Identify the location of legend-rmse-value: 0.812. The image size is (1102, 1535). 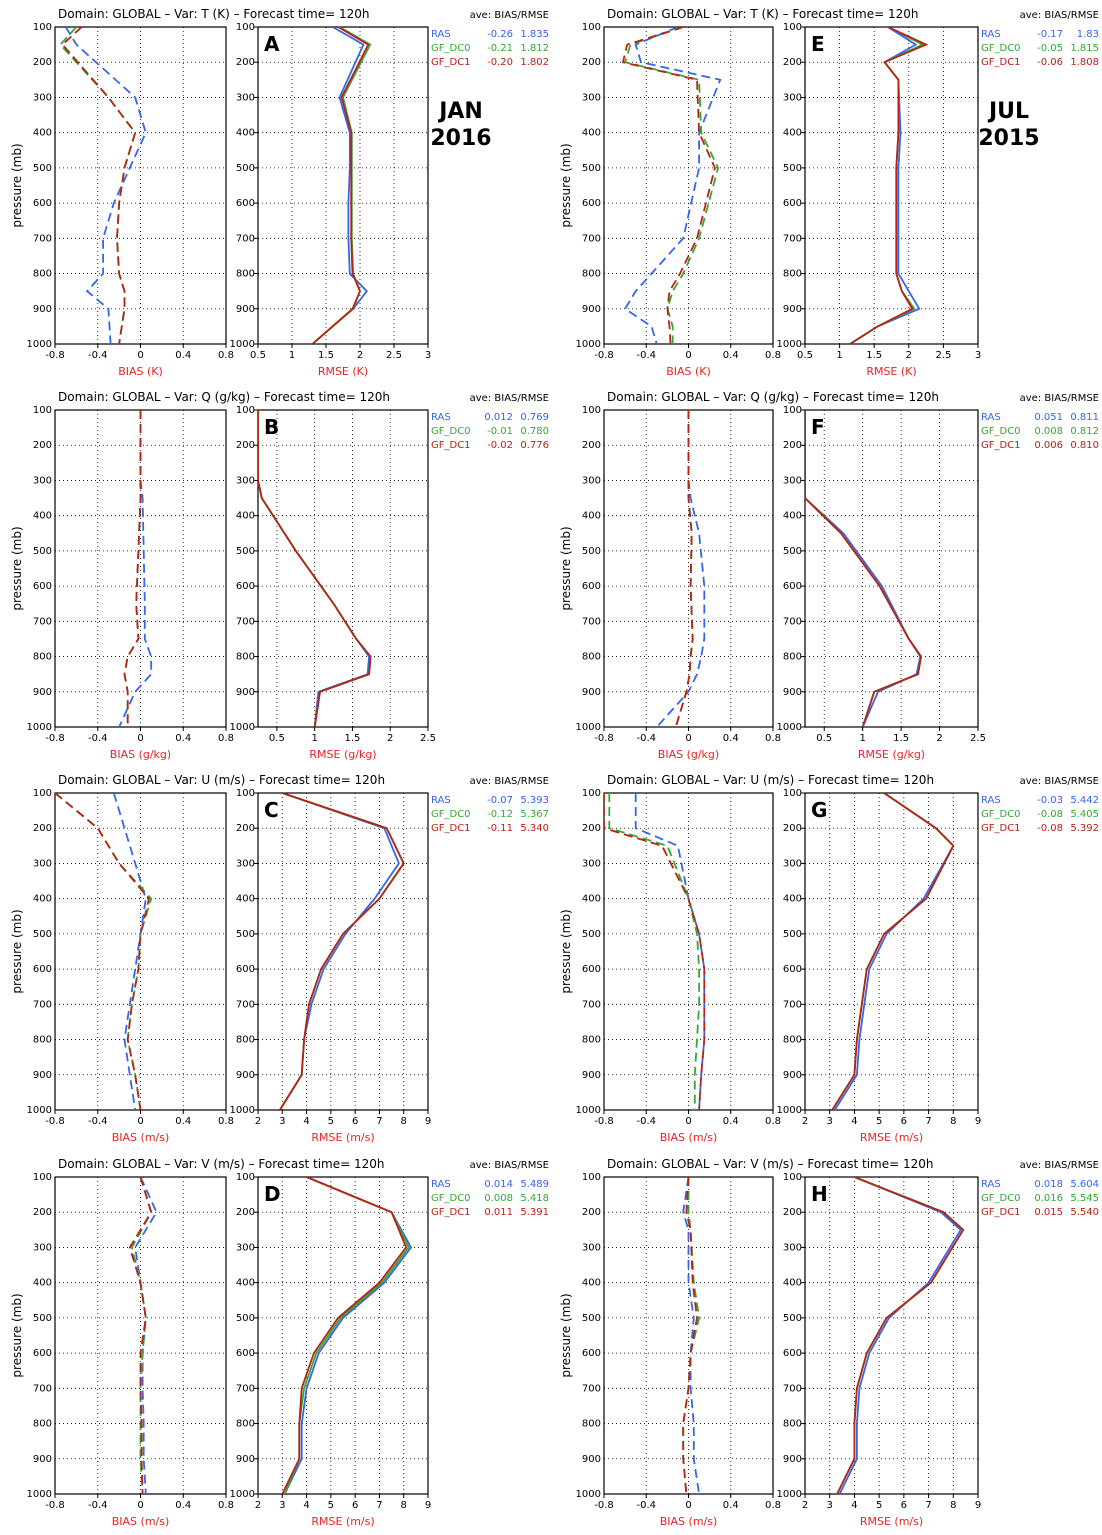
(1084, 431).